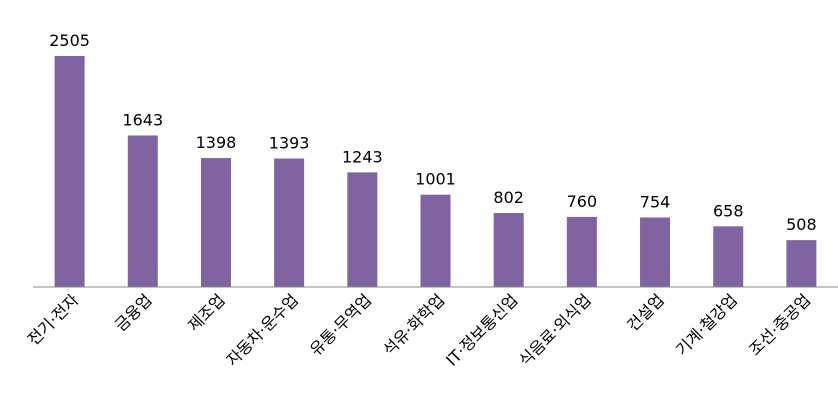 The width and height of the screenshot is (838, 416). Describe the element at coordinates (340, 324) in the screenshot. I see `x-tick-label: 유통·무역업` at that location.